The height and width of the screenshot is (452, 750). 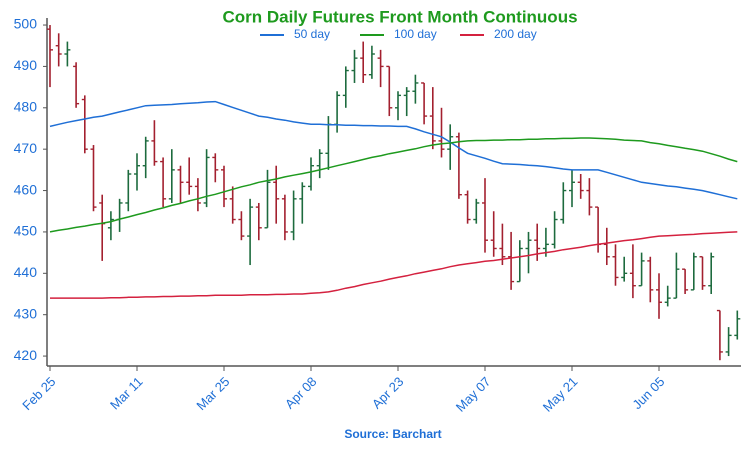 What do you see at coordinates (394, 265) in the screenshot?
I see `ma-line` at bounding box center [394, 265].